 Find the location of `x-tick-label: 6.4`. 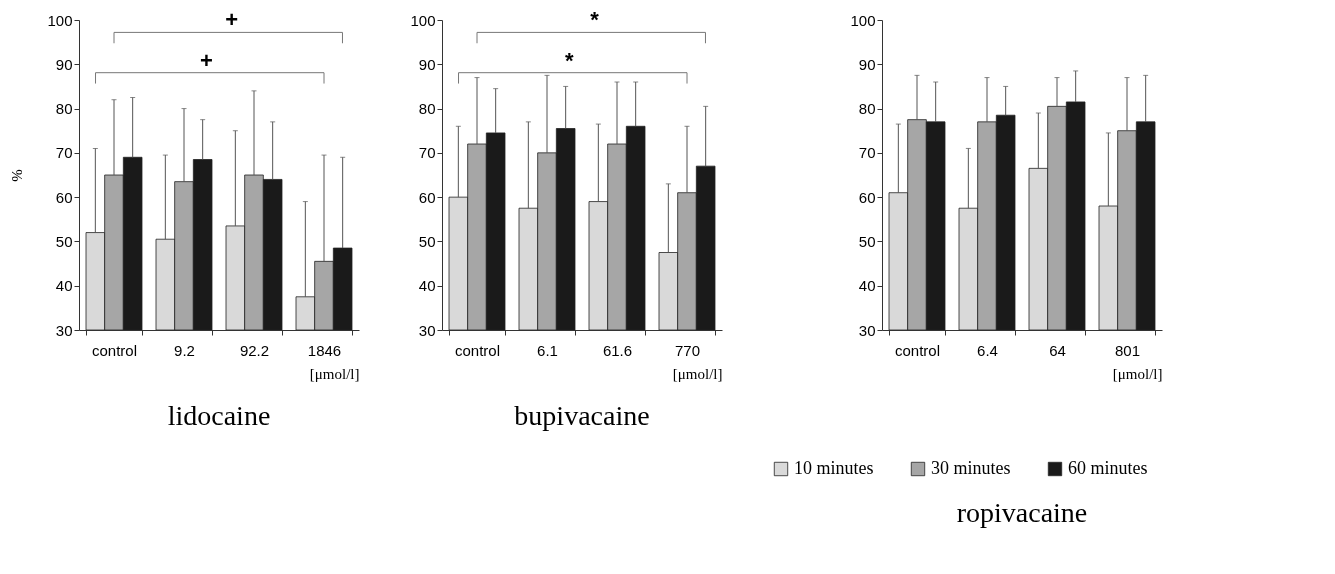

x-tick-label: 6.4 is located at coordinates (987, 350).